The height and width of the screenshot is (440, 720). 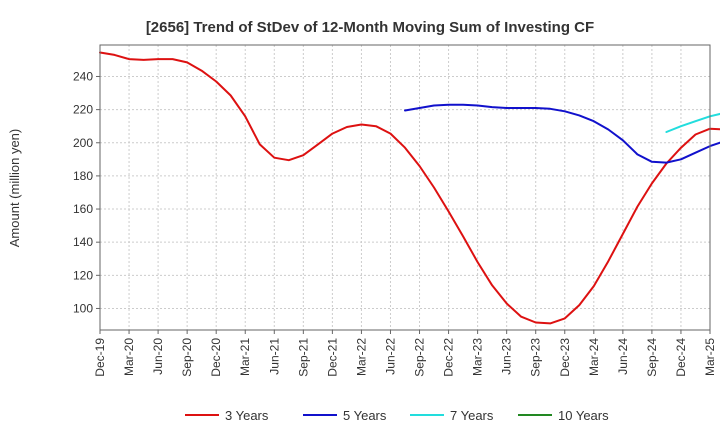 I want to click on x-tick-label: Jun-23, so click(x=507, y=356).